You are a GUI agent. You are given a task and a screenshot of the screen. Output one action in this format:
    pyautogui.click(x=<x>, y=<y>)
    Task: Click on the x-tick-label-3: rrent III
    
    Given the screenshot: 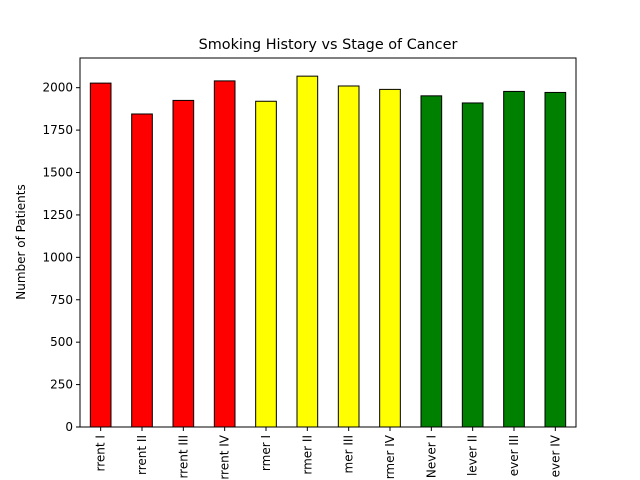 What is the action you would take?
    pyautogui.click(x=183, y=457)
    